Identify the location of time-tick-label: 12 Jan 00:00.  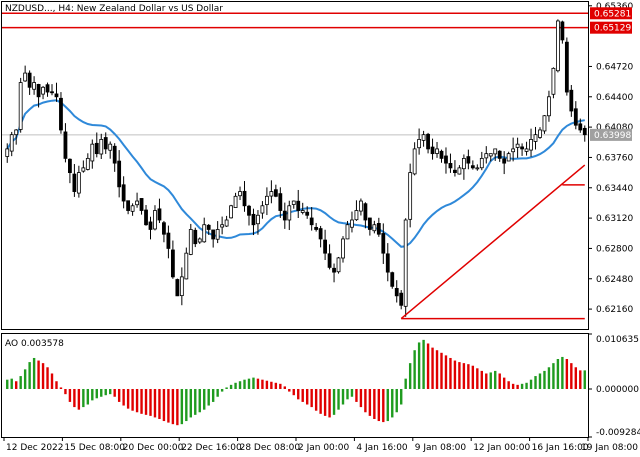
(501, 448).